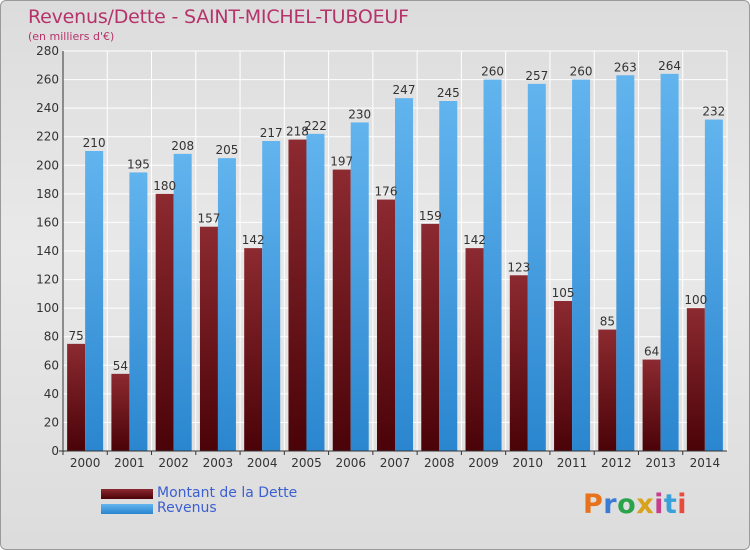 This screenshot has width=750, height=550. Describe the element at coordinates (120, 366) in the screenshot. I see `data-label-debt: 54` at that location.